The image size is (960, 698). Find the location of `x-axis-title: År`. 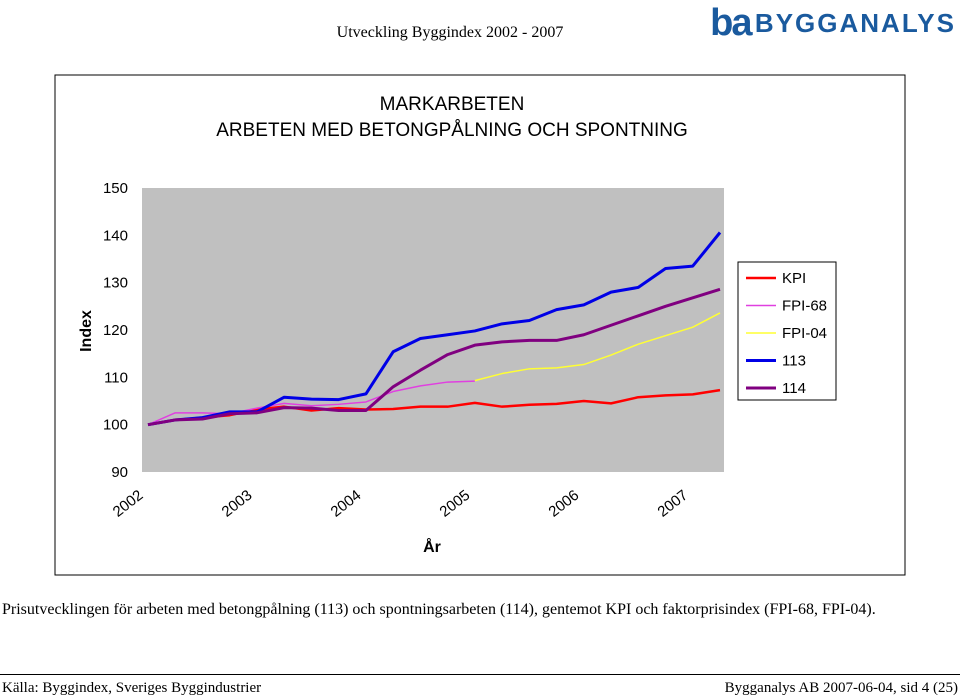

x-axis-title: År is located at coordinates (432, 546).